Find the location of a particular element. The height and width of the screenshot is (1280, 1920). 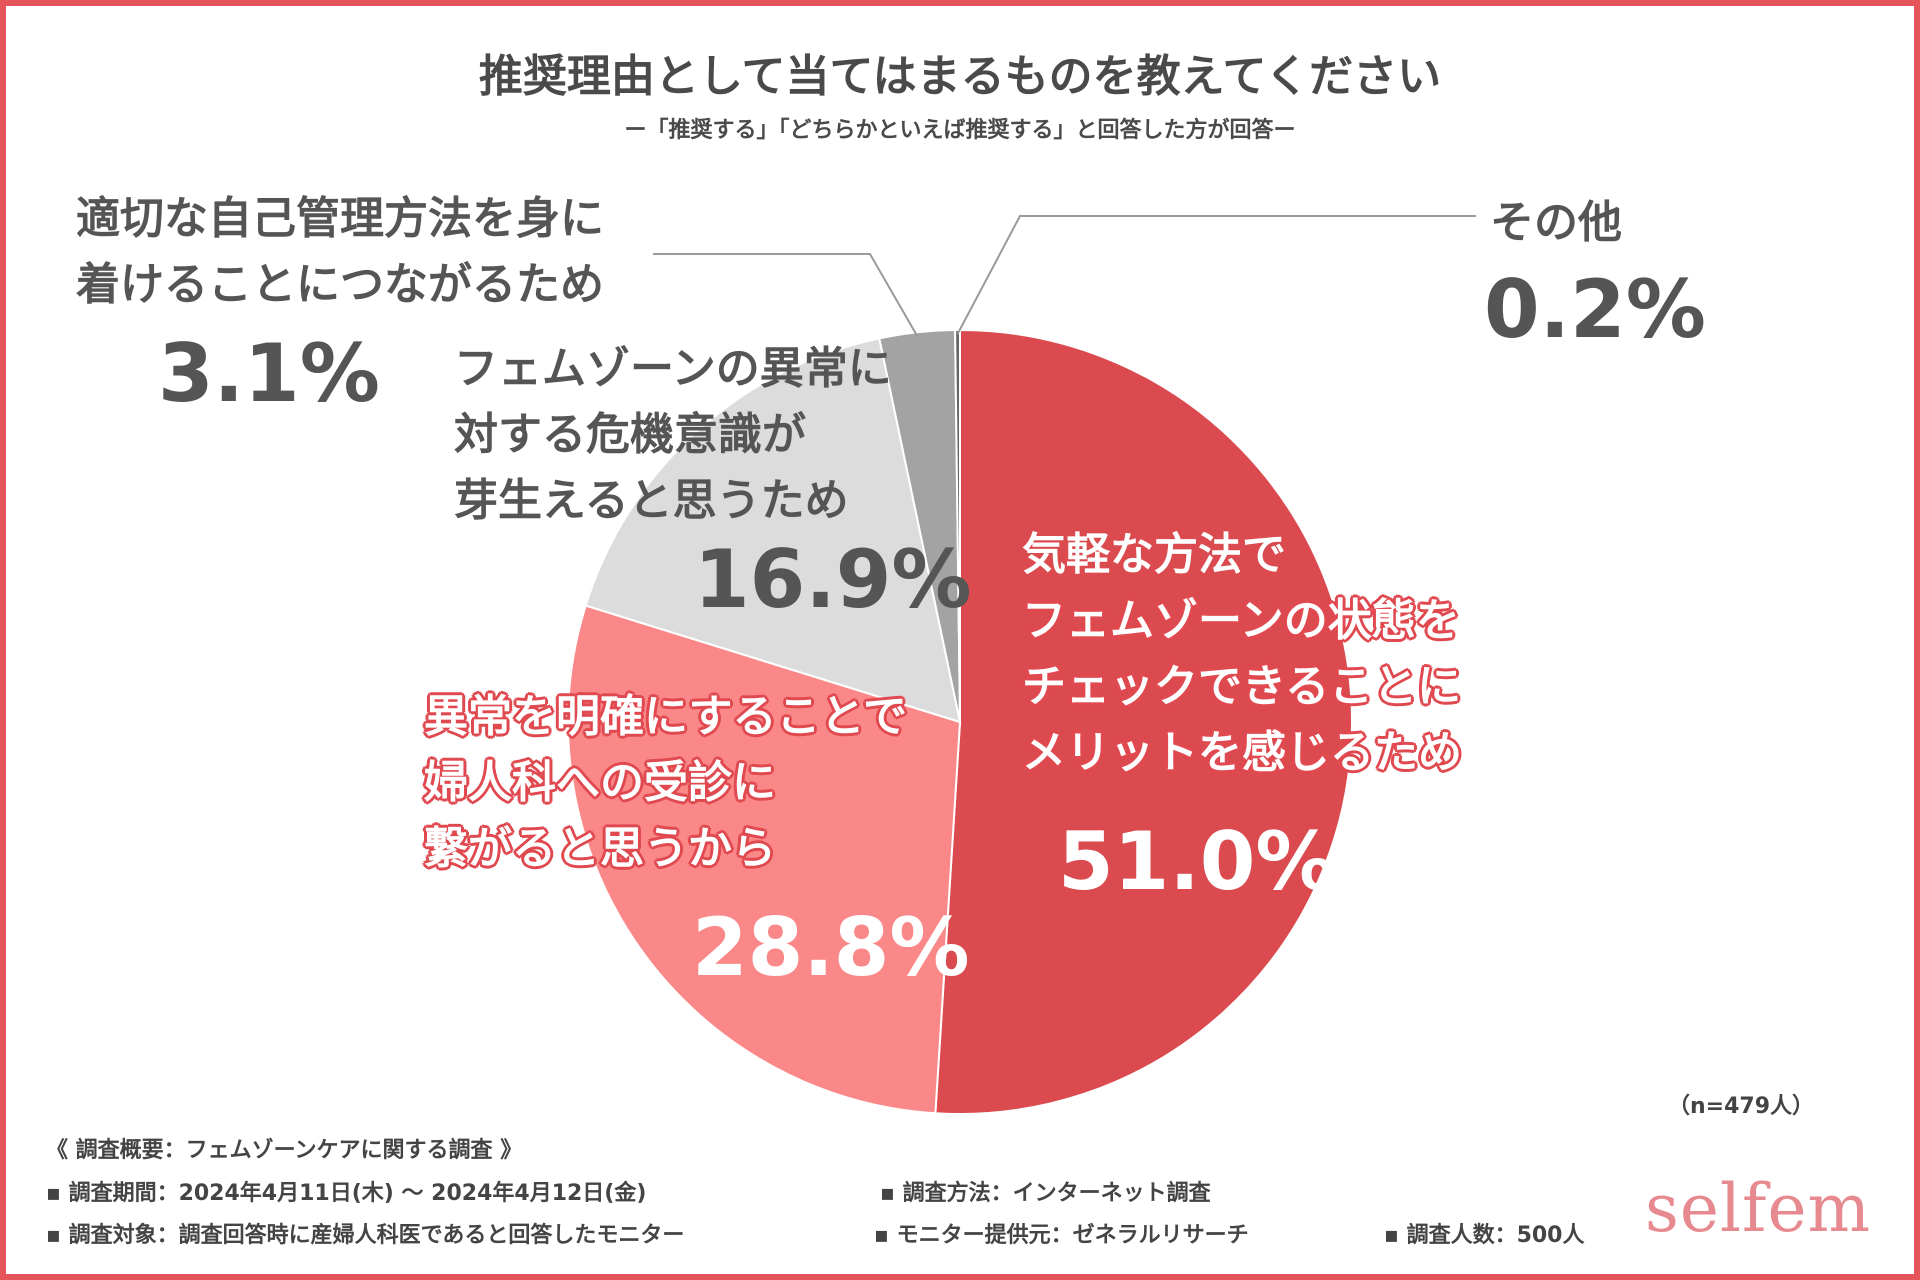

footer-overview: 《 調査概要：フェムゾーンケアに関する調査 》 is located at coordinates (284, 1150).